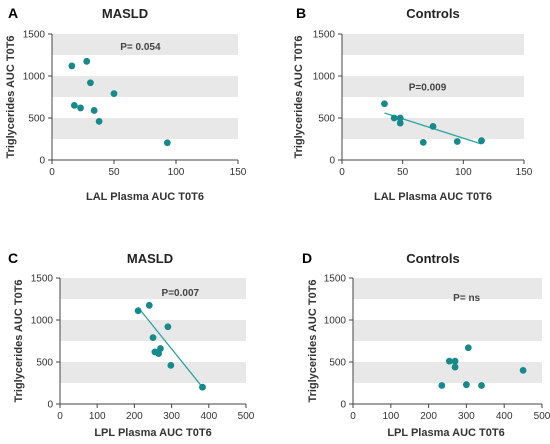 Image resolution: width=550 pixels, height=444 pixels. I want to click on panel-b-letter: B, so click(301, 13).